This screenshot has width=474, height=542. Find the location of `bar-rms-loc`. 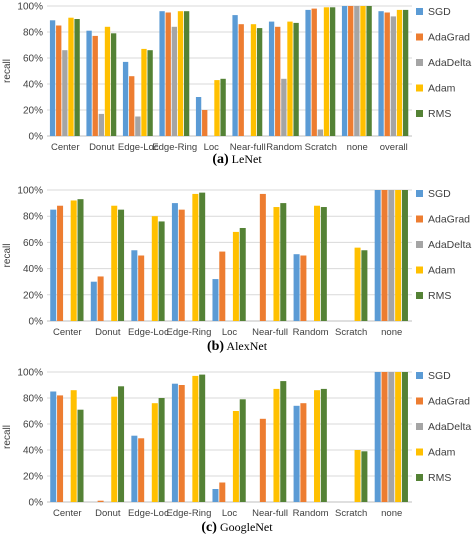

bar-rms-loc is located at coordinates (242, 274).